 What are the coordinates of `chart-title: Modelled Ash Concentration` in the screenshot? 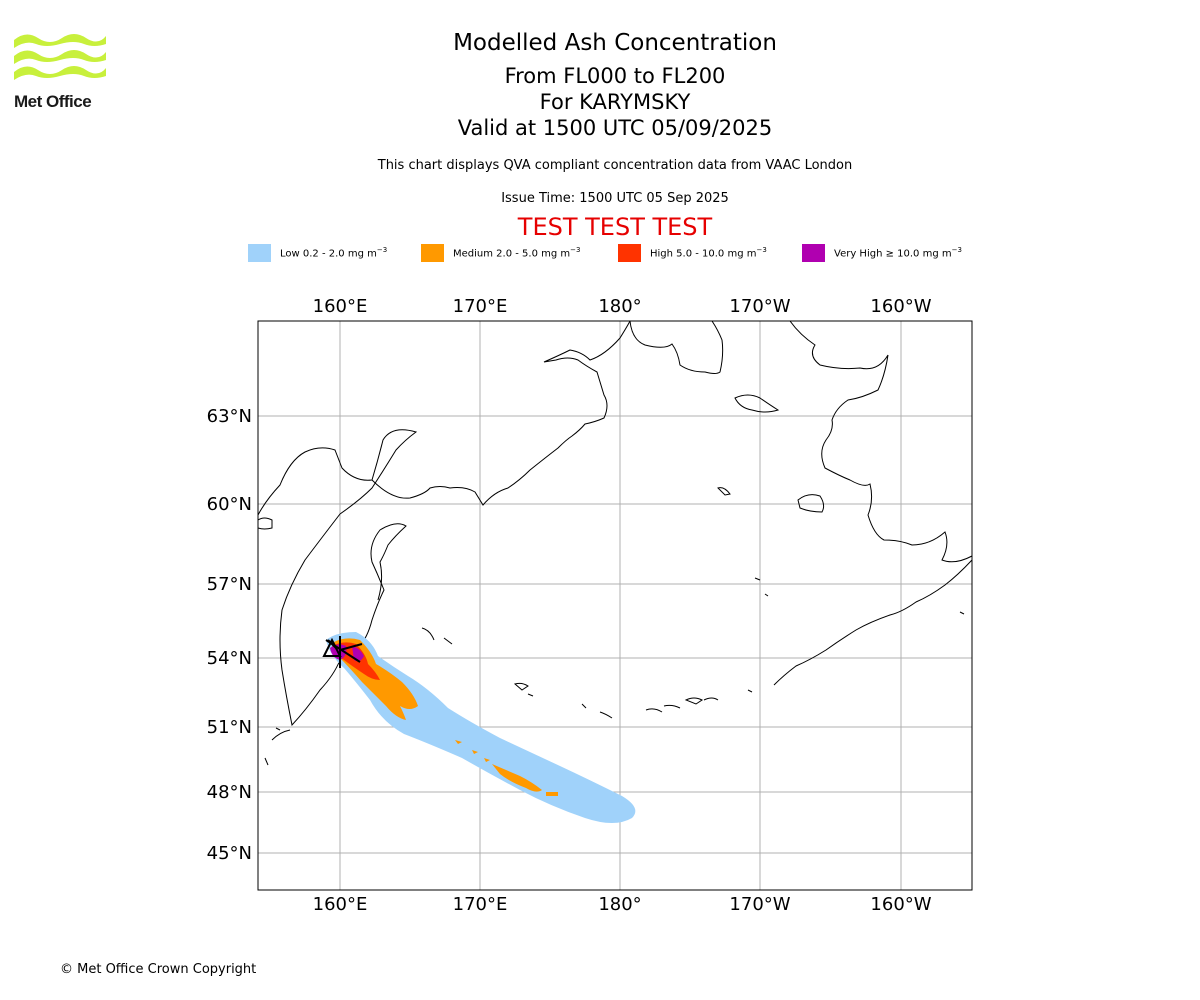 It's located at (615, 43).